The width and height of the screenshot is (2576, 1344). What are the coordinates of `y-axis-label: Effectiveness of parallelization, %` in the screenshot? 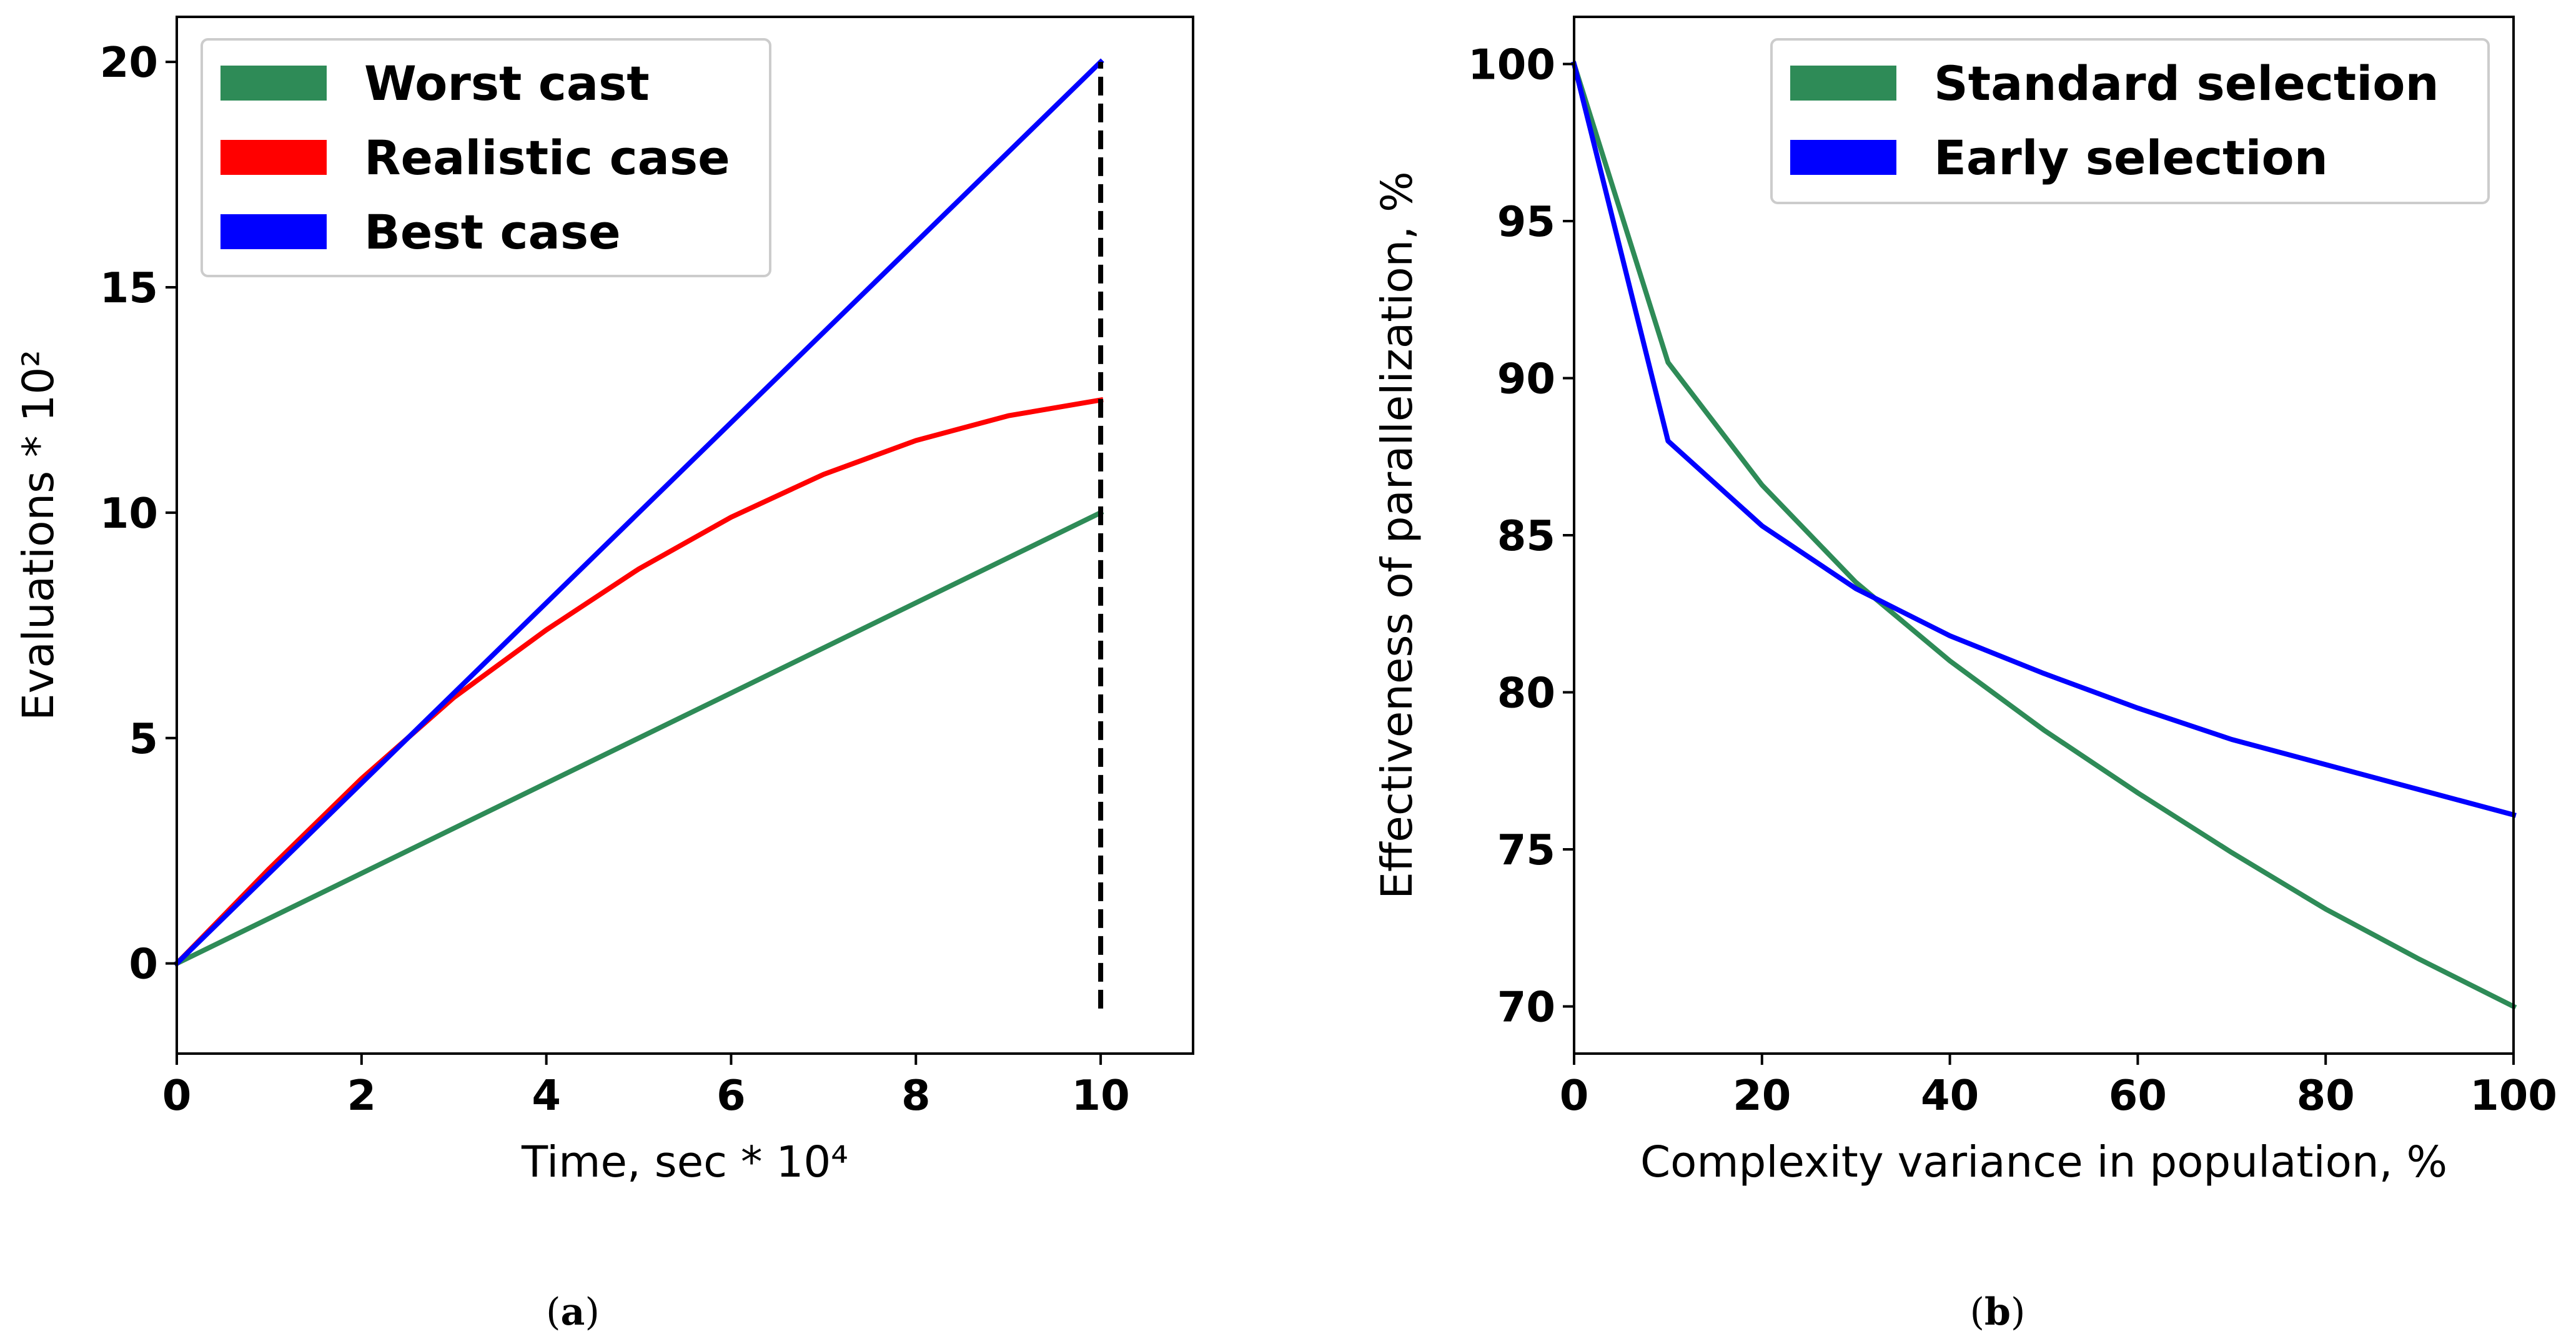 It's located at (1397, 535).